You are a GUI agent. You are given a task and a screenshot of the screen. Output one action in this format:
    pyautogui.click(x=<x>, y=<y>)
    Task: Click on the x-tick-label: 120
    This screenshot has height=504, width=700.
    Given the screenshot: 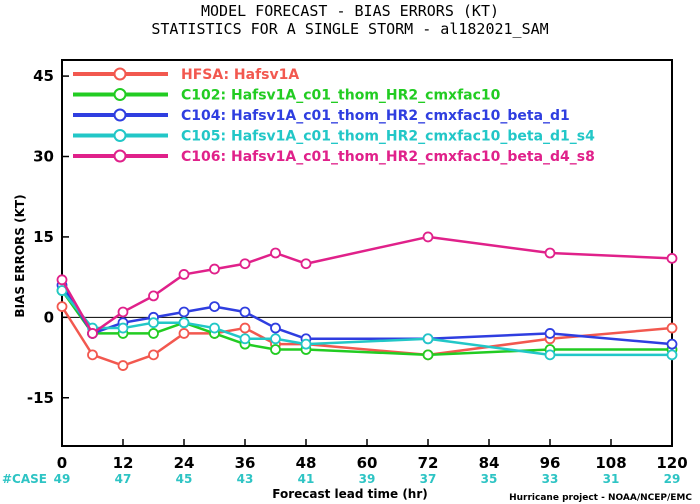 What is the action you would take?
    pyautogui.click(x=671, y=463)
    